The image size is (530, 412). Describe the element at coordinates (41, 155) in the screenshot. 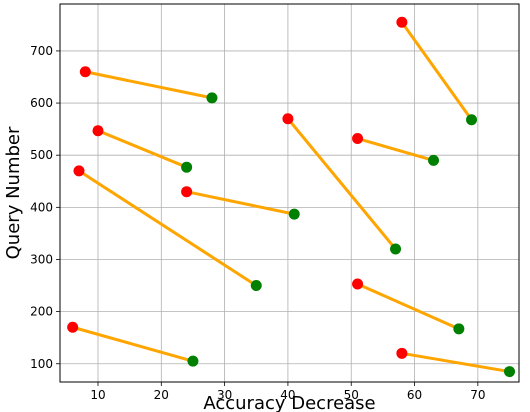

I see `y-tick-label: 500` at that location.